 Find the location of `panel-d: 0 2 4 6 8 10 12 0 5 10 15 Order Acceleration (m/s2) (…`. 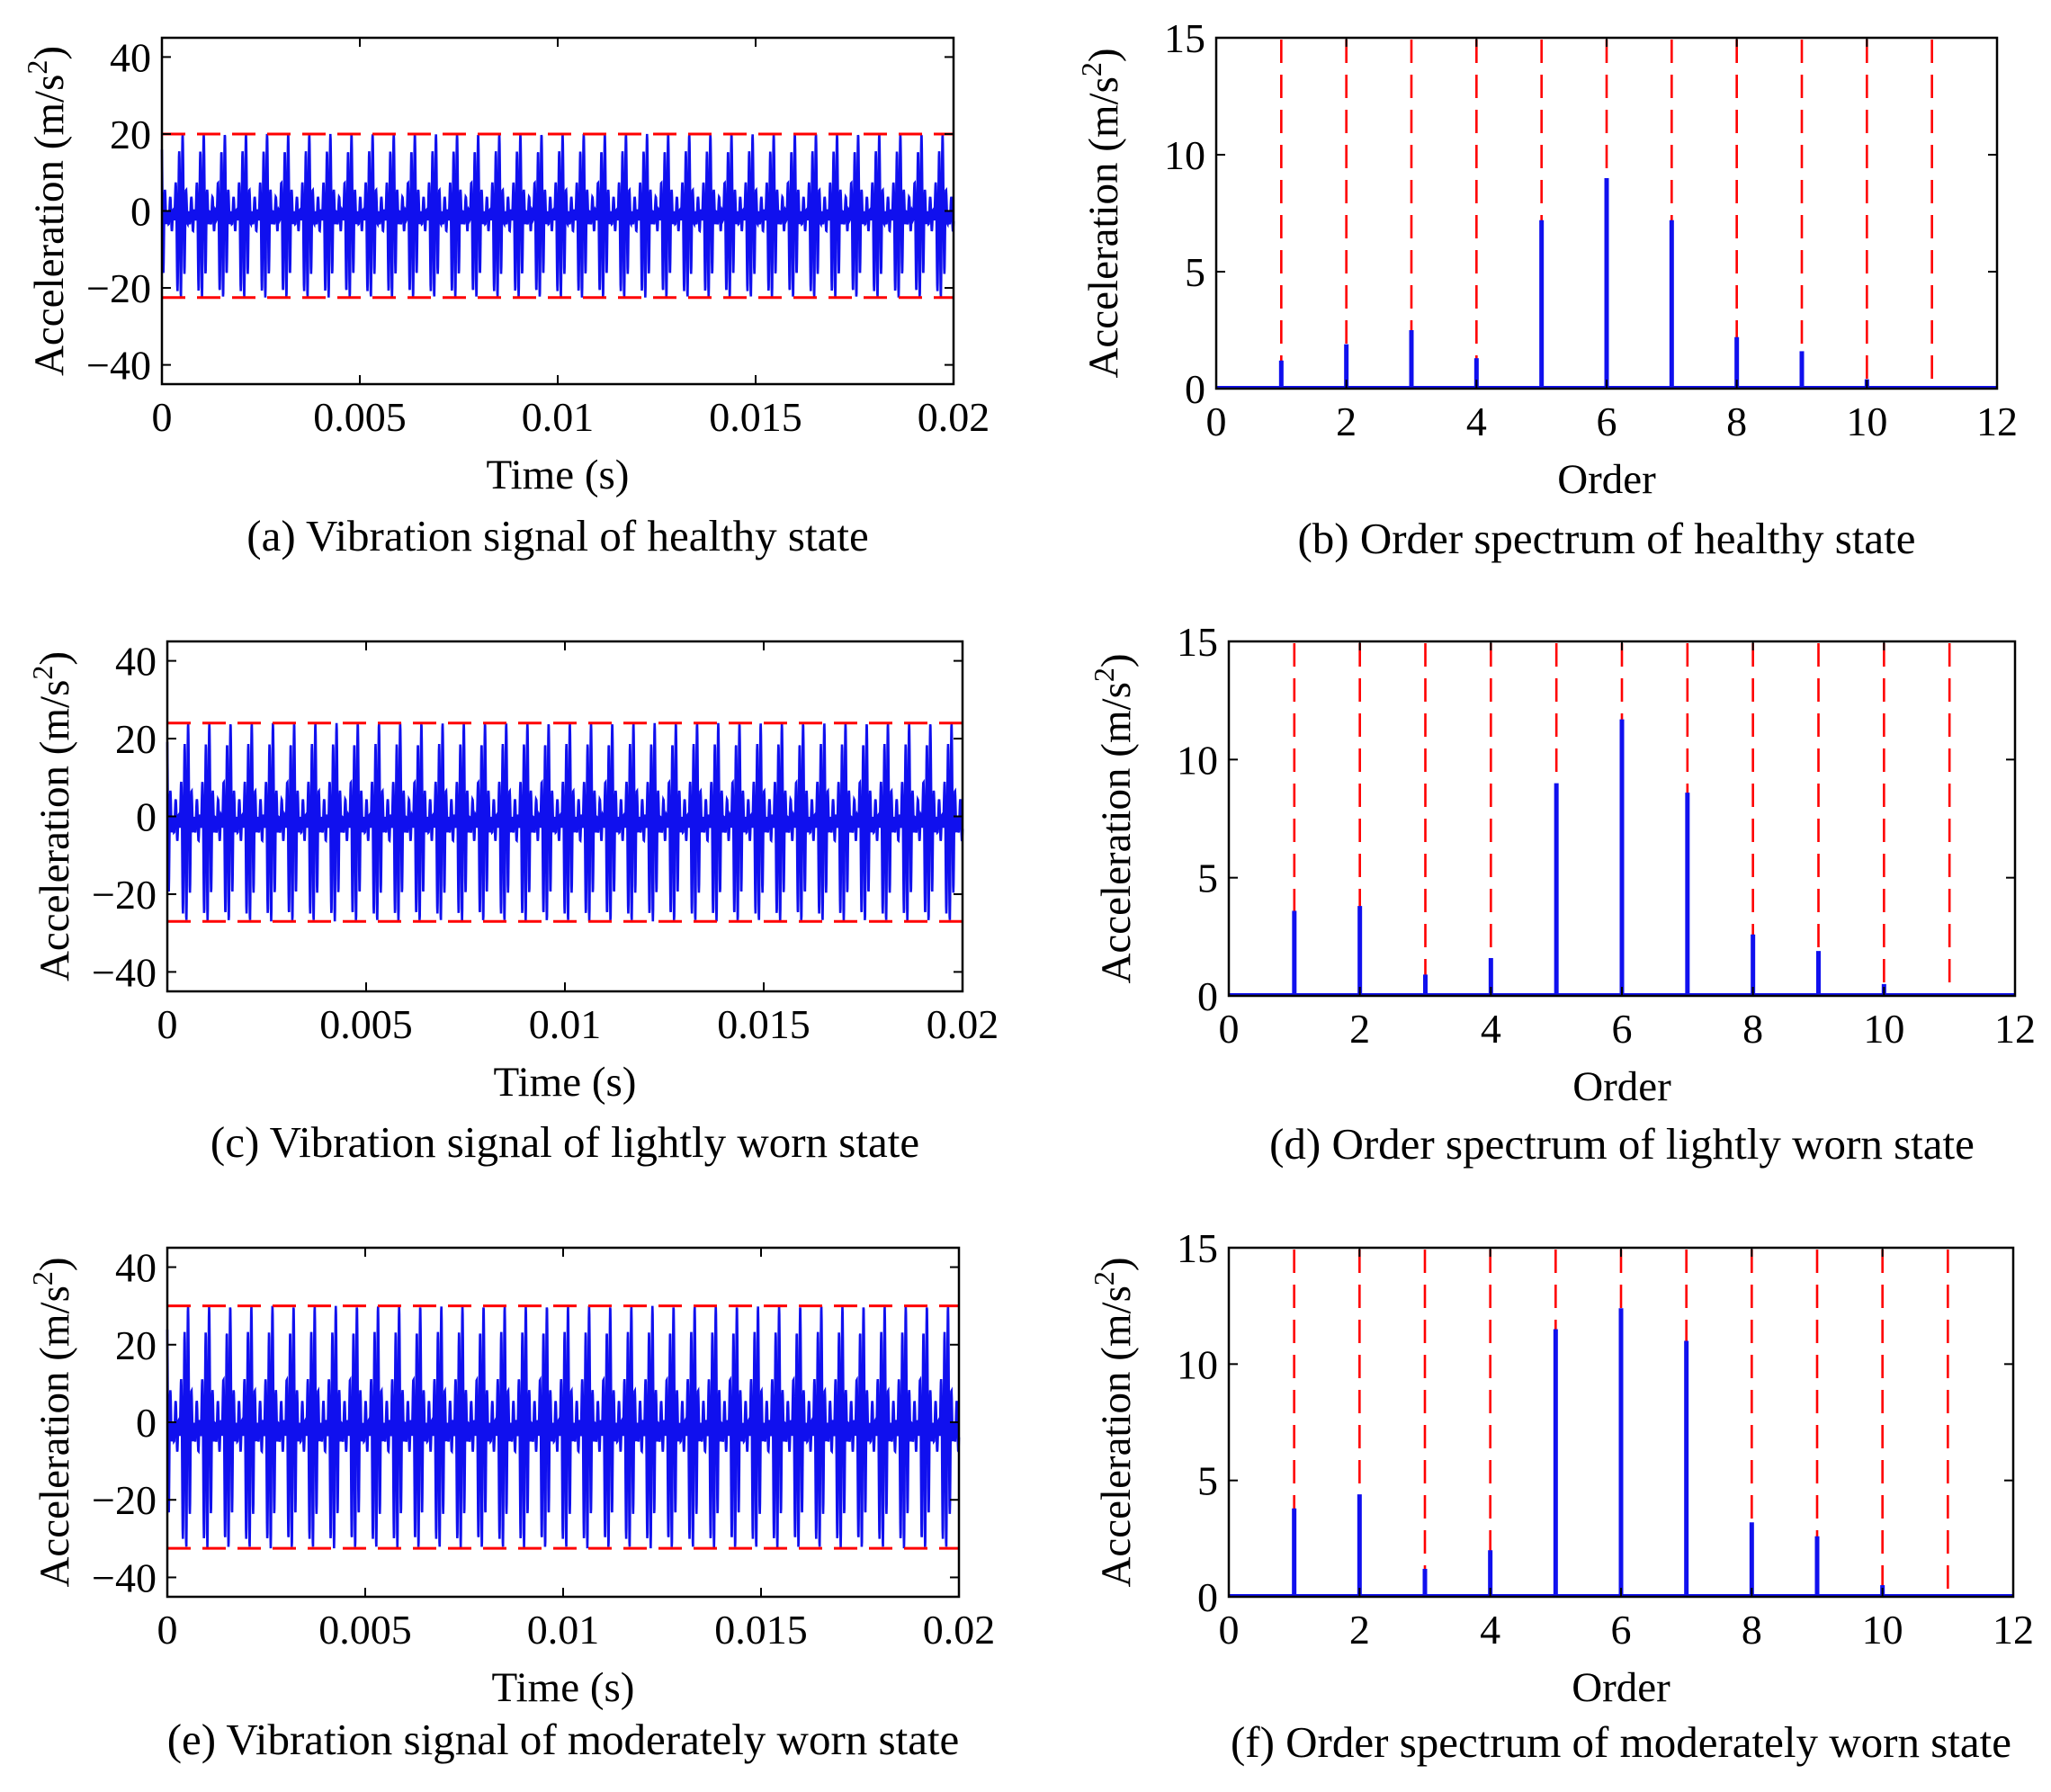

panel-d: 0 2 4 6 8 10 12 0 5 10 15 Order Acceleration (m/s2) (… is located at coordinates (1562, 894).